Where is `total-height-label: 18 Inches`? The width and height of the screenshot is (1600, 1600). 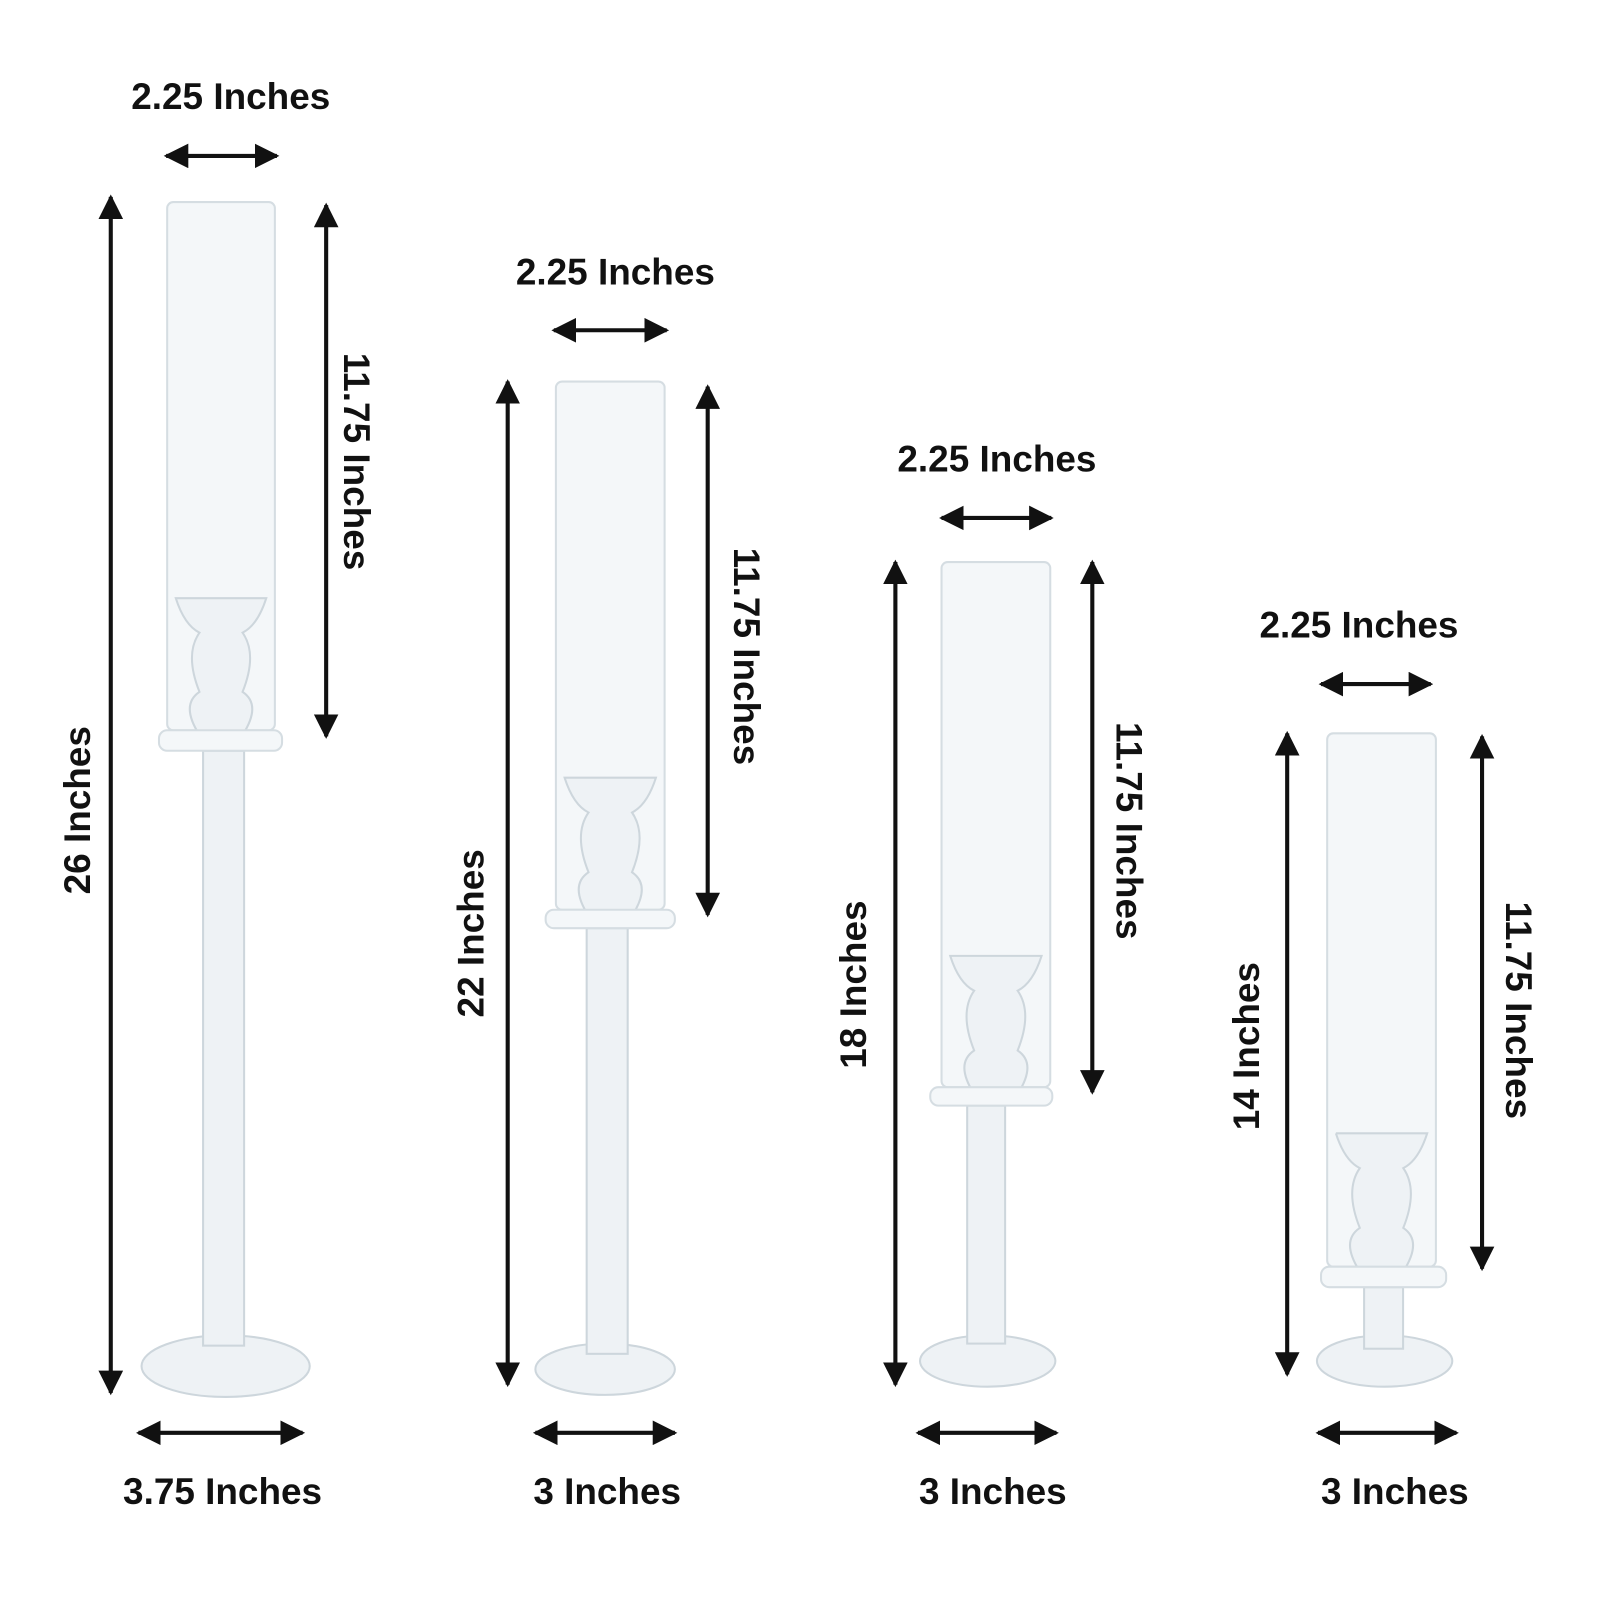 total-height-label: 18 Inches is located at coordinates (853, 984).